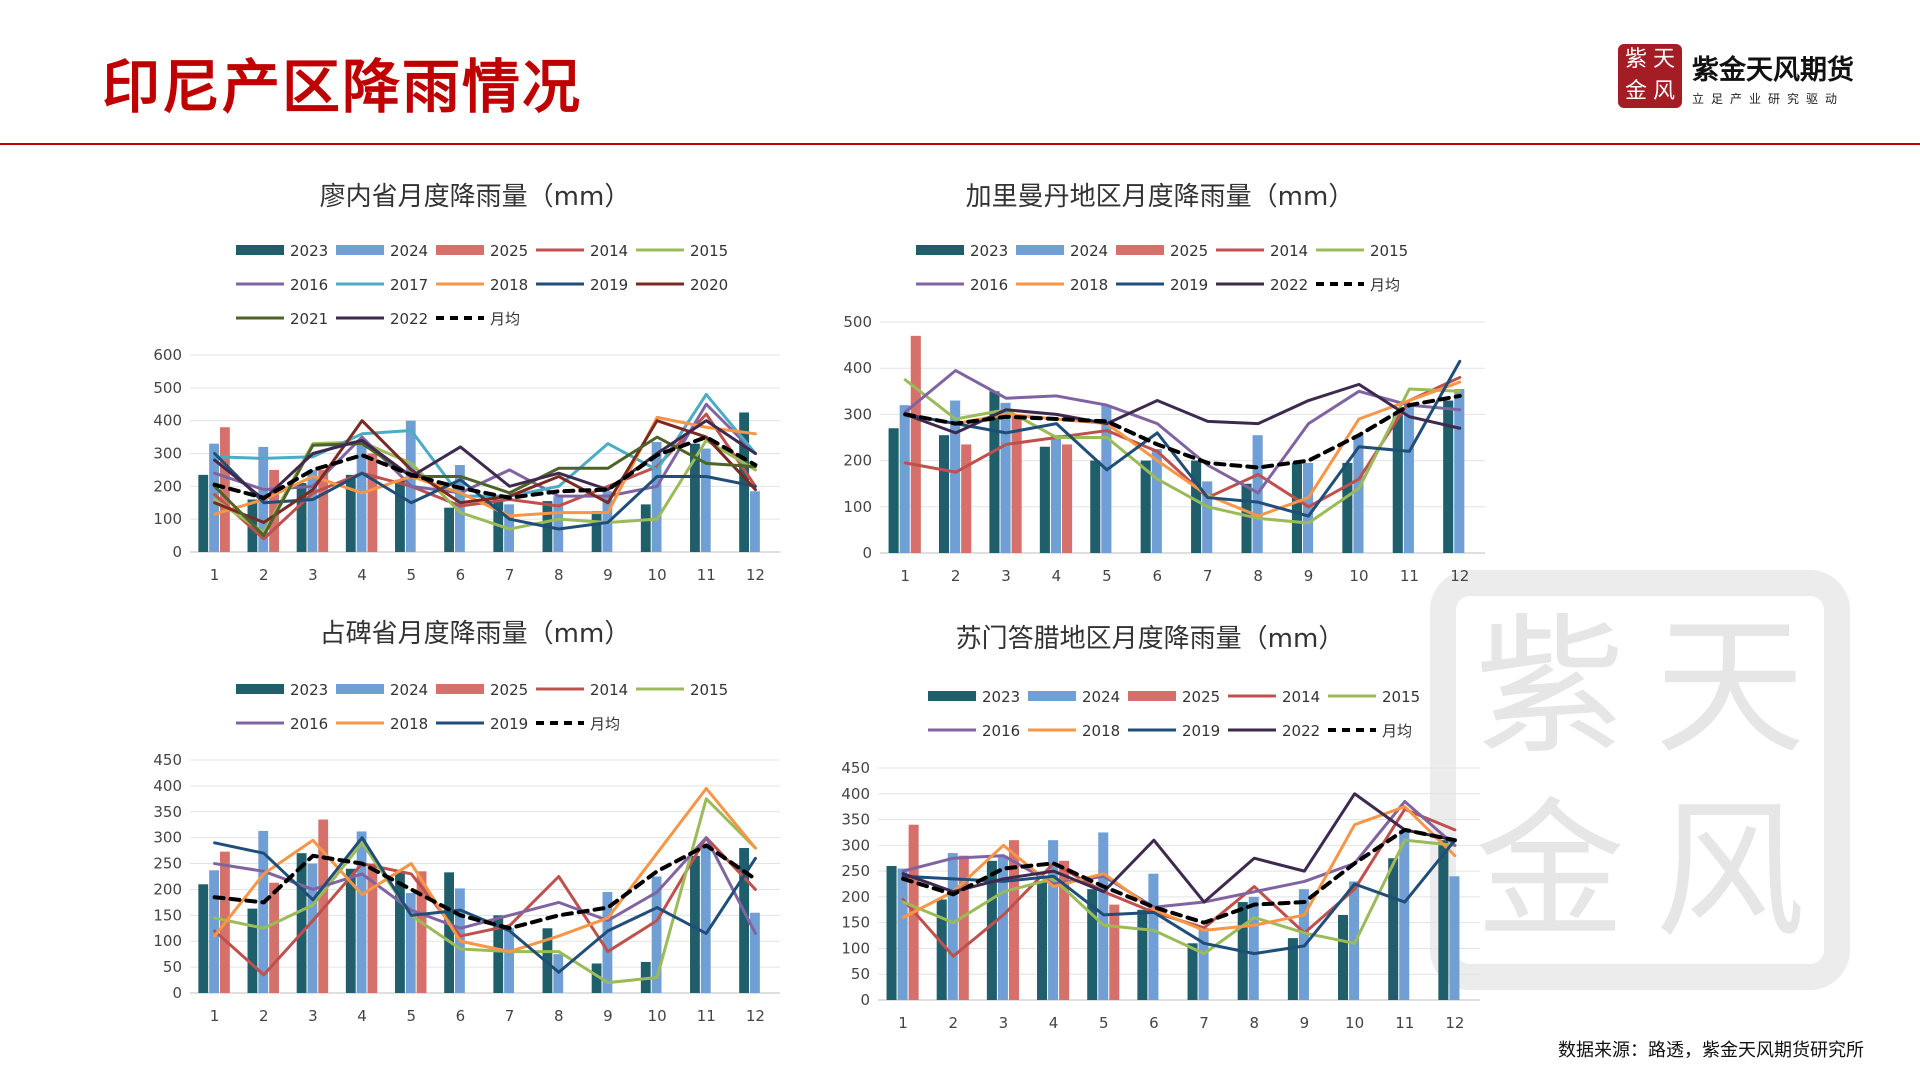 The width and height of the screenshot is (1920, 1080). What do you see at coordinates (1254, 1023) in the screenshot?
I see `x-tick-label: 8` at bounding box center [1254, 1023].